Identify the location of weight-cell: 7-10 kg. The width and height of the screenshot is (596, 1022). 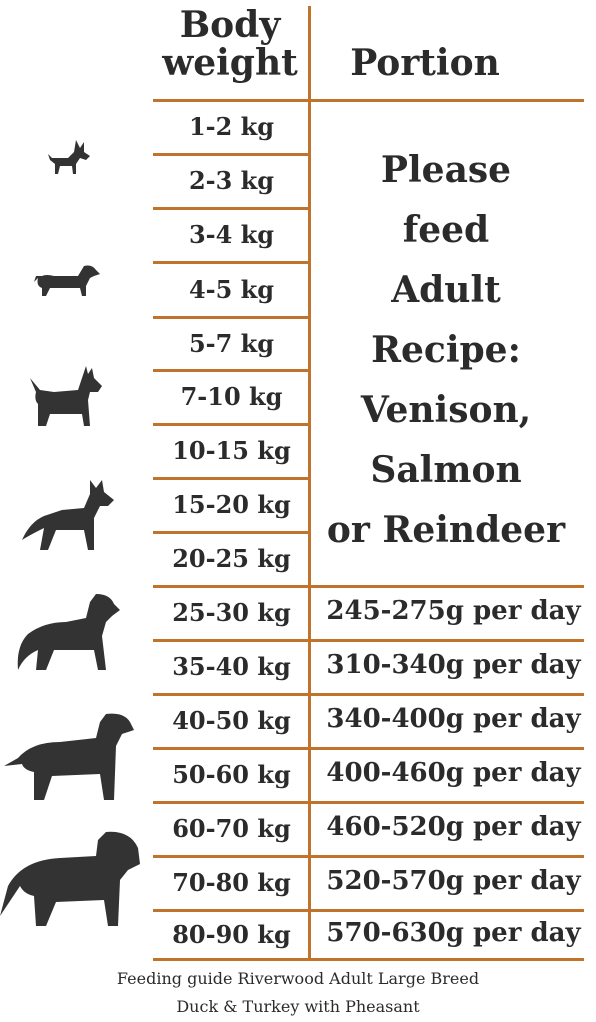
(231, 396).